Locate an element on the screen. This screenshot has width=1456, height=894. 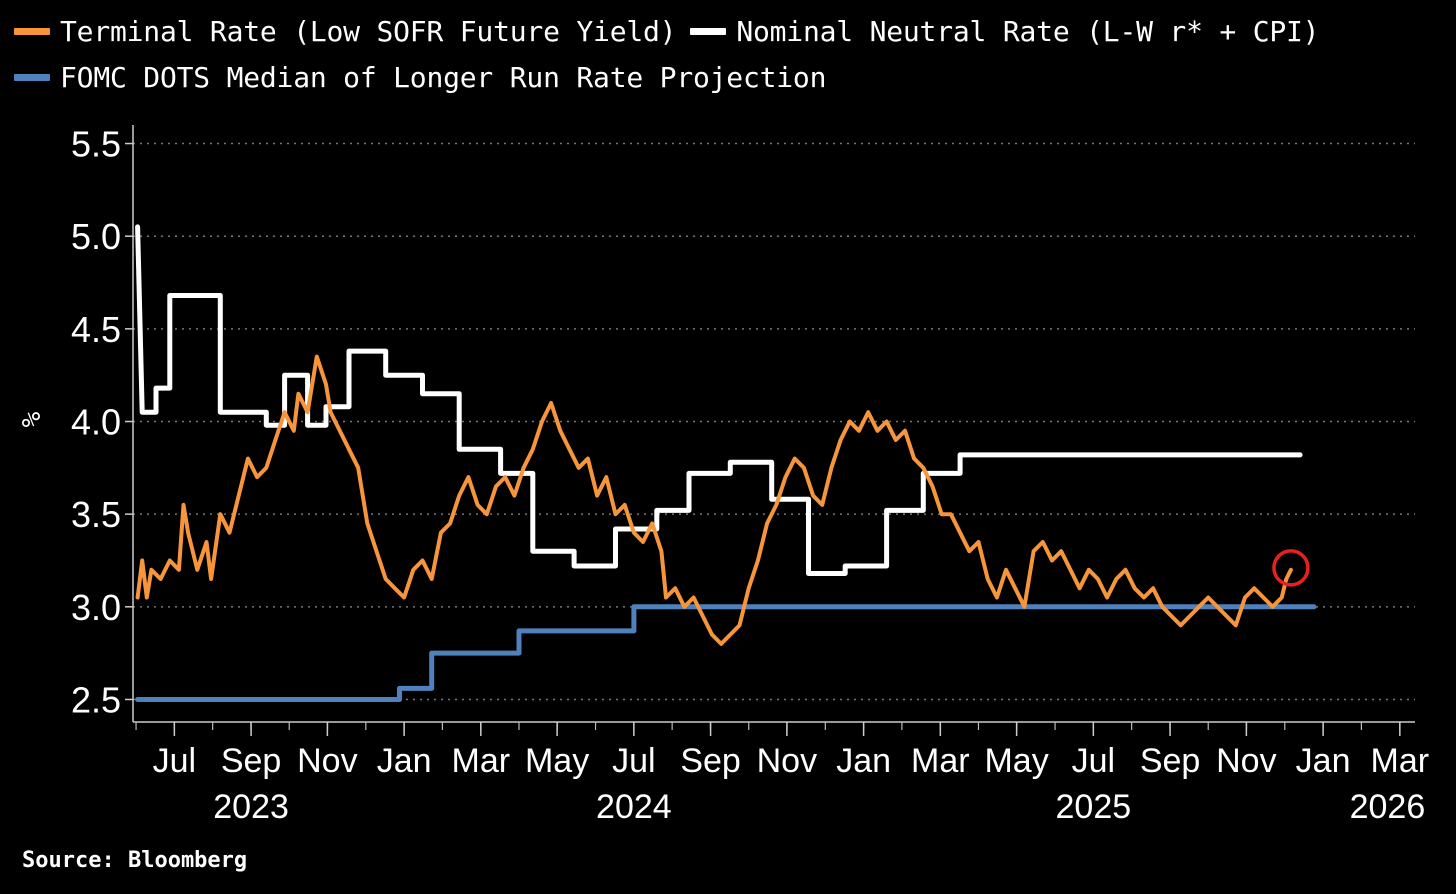
y-tick-label: 3.0 is located at coordinates (96, 607).